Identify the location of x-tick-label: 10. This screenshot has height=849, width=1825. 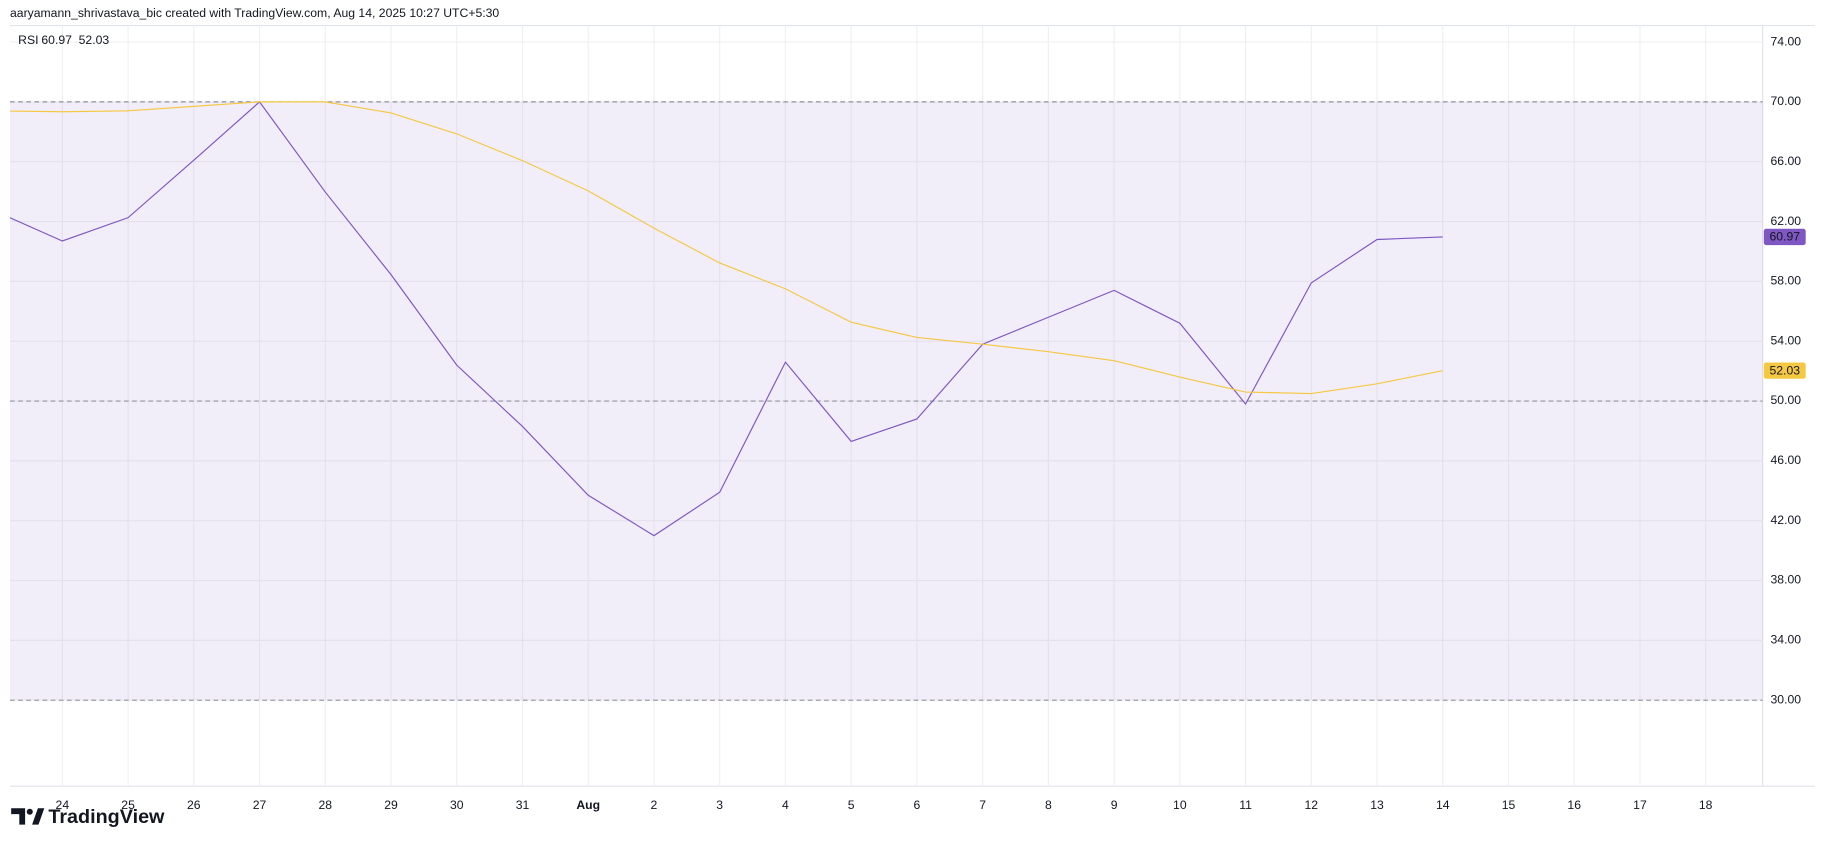
(1180, 805).